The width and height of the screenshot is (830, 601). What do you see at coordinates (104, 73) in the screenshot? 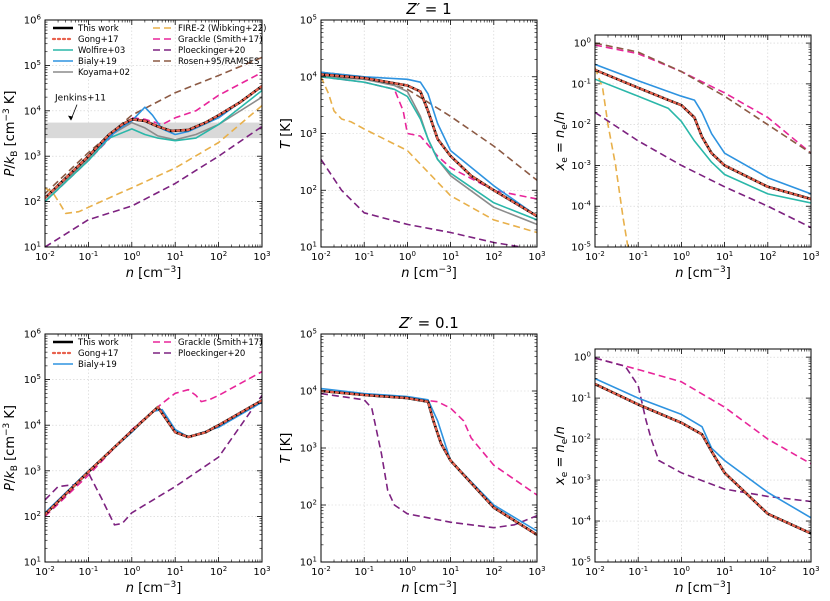
I see `legend-label: Koyama+02` at bounding box center [104, 73].